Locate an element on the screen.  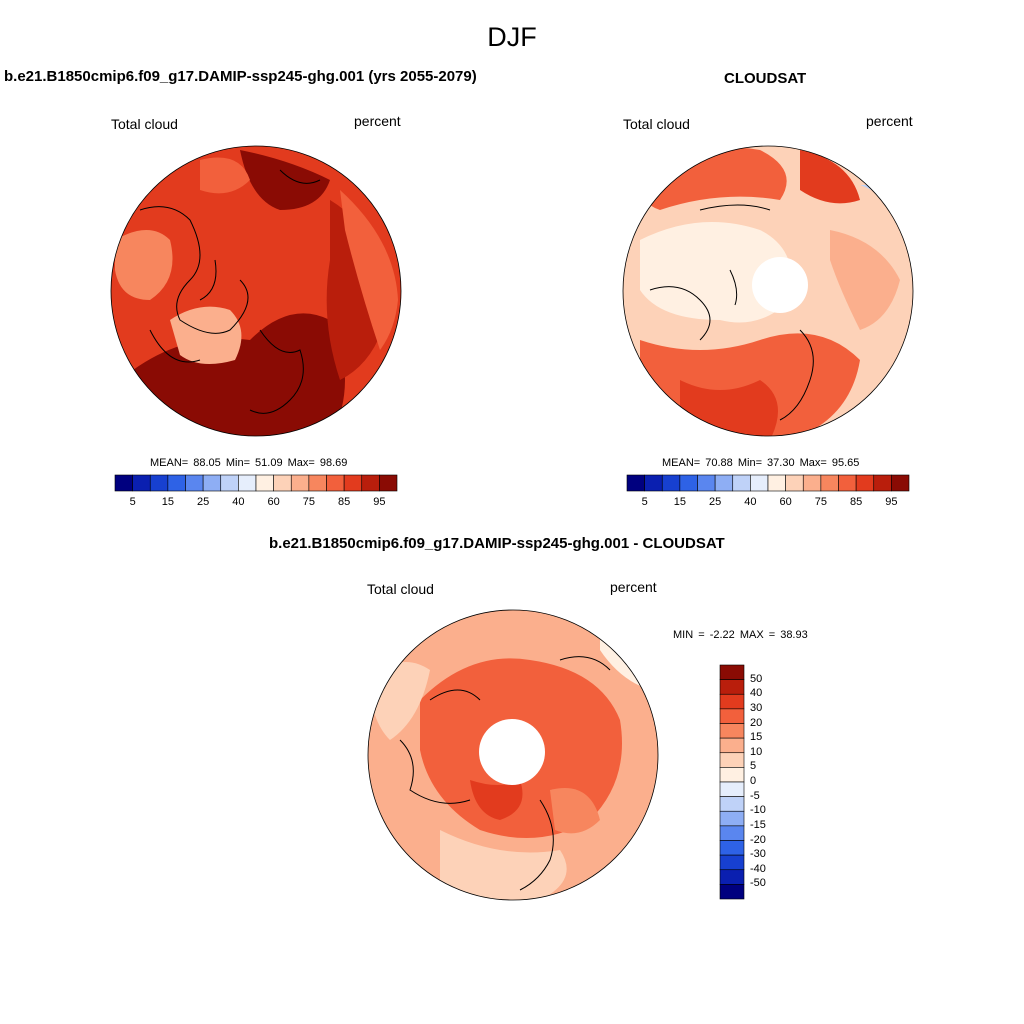
diff-colorbar-tick-label: 30 is located at coordinates (756, 707).